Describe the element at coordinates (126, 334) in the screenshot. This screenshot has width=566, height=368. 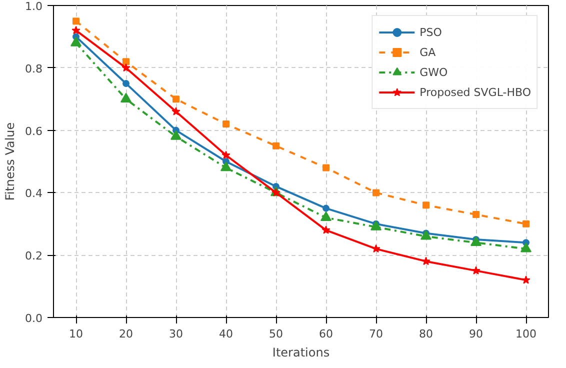
I see `x-tick-label: 20` at that location.